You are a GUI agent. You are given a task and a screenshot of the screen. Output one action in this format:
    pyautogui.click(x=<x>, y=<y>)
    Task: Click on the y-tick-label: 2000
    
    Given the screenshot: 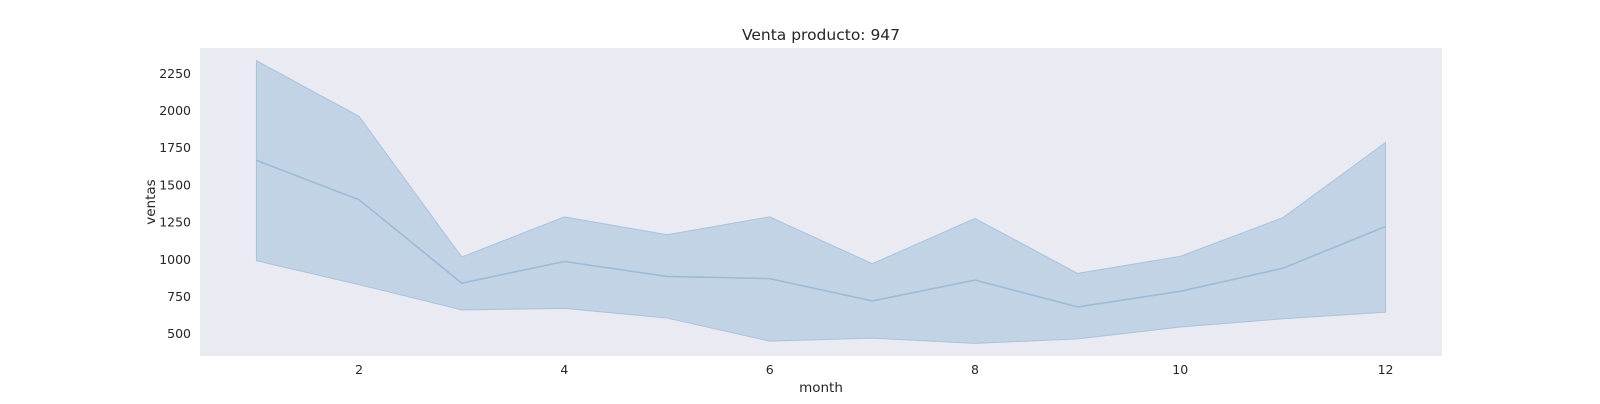 What is the action you would take?
    pyautogui.click(x=175, y=110)
    